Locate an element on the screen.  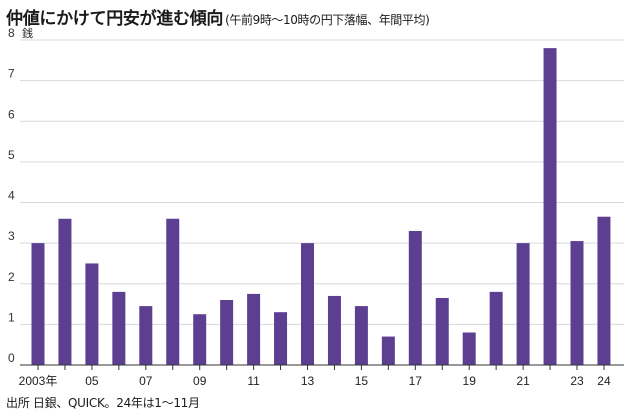
chart-subtitle: (午前9時〜10時の円下落幅、年間平均) is located at coordinates (327, 20).